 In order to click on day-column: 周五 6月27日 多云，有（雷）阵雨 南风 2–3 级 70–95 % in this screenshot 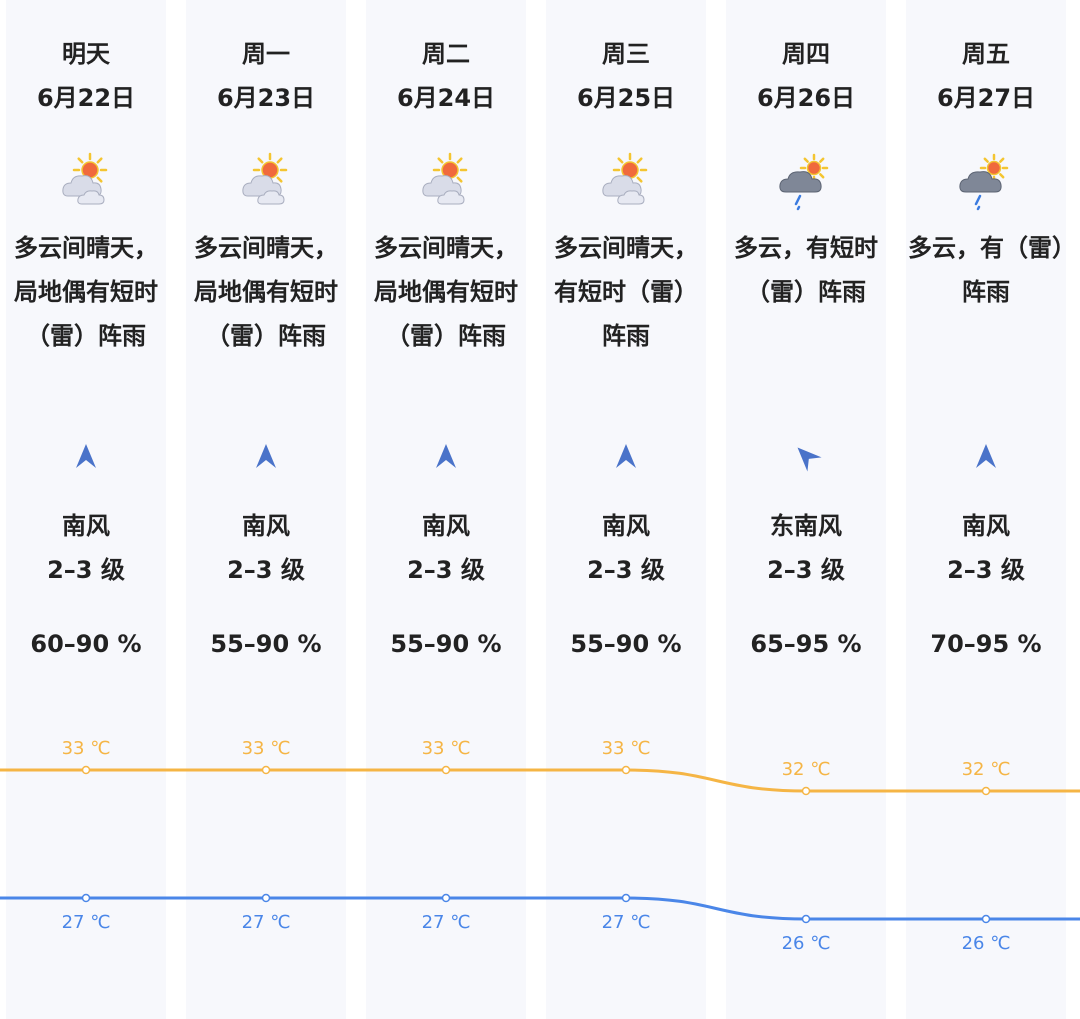, I will do `click(986, 509)`.